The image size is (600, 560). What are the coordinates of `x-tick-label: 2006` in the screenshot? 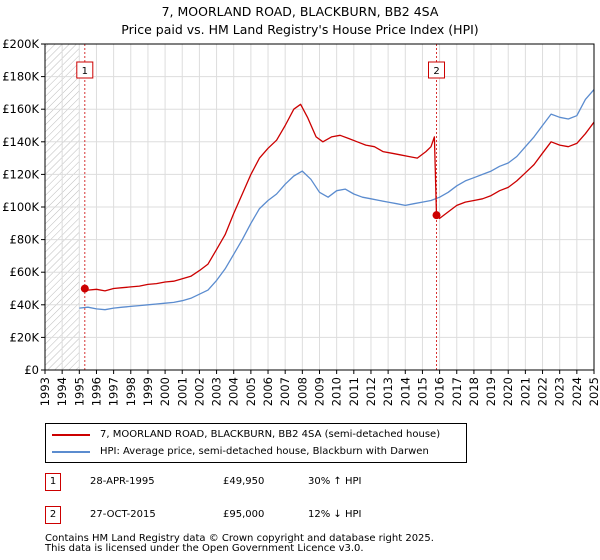 It's located at (268, 391).